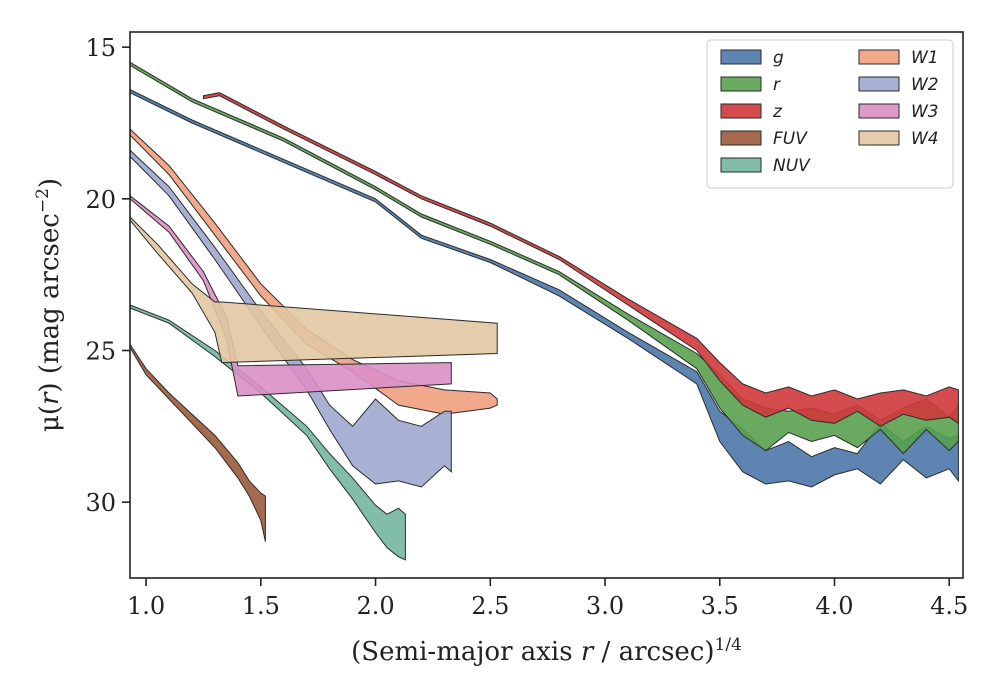  What do you see at coordinates (313, 289) in the screenshot?
I see `series-band-w4` at bounding box center [313, 289].